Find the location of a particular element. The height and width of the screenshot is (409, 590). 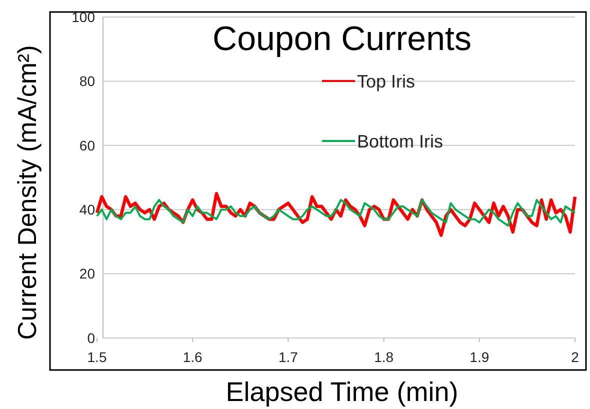

x-tick-label: 2 is located at coordinates (575, 357).